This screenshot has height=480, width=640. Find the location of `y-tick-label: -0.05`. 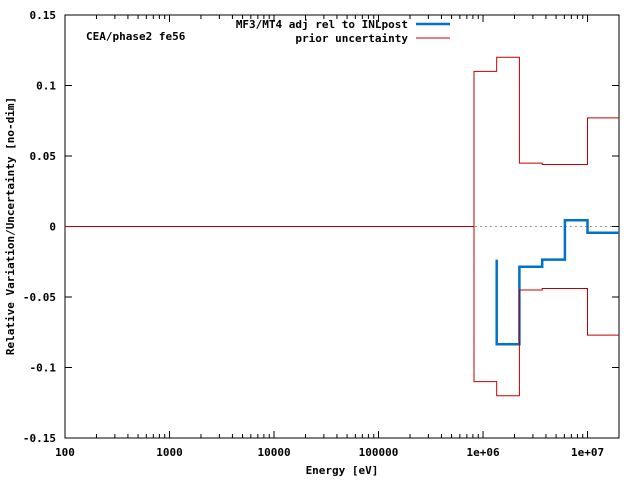

y-tick-label: -0.05 is located at coordinates (39, 297).